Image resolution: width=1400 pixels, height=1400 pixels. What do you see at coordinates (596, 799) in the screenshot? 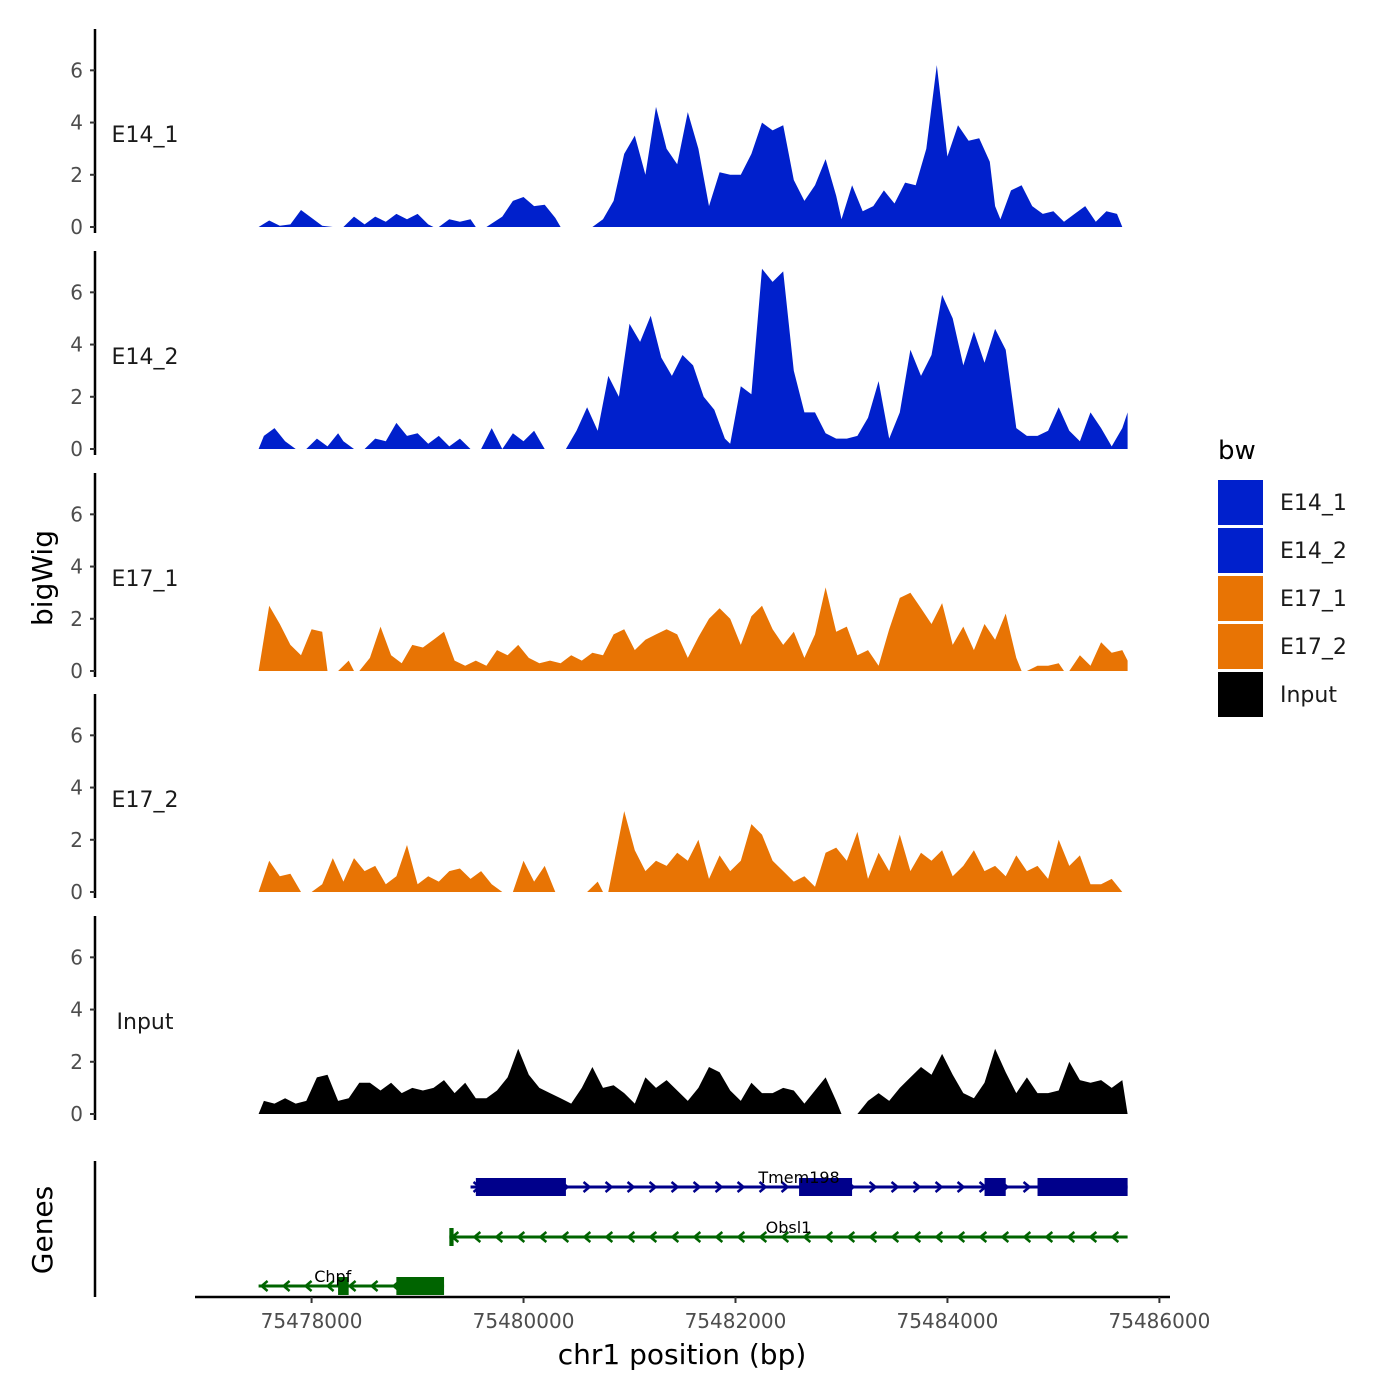
I see `track-E17_2: 0 2 4 6 E17_2` at bounding box center [596, 799].